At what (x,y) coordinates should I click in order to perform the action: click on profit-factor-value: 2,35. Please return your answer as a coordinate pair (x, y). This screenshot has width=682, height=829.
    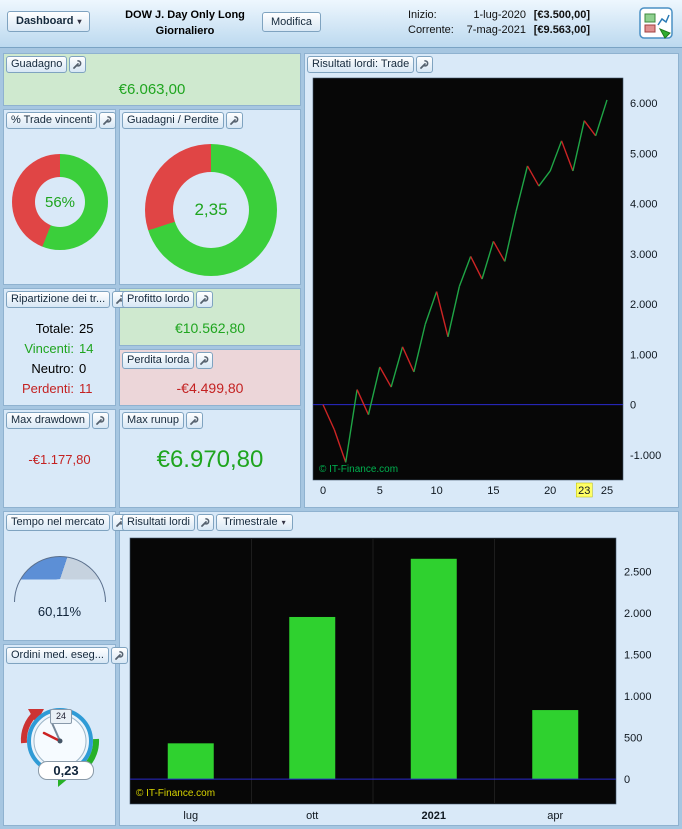
    Looking at the image, I should click on (211, 209).